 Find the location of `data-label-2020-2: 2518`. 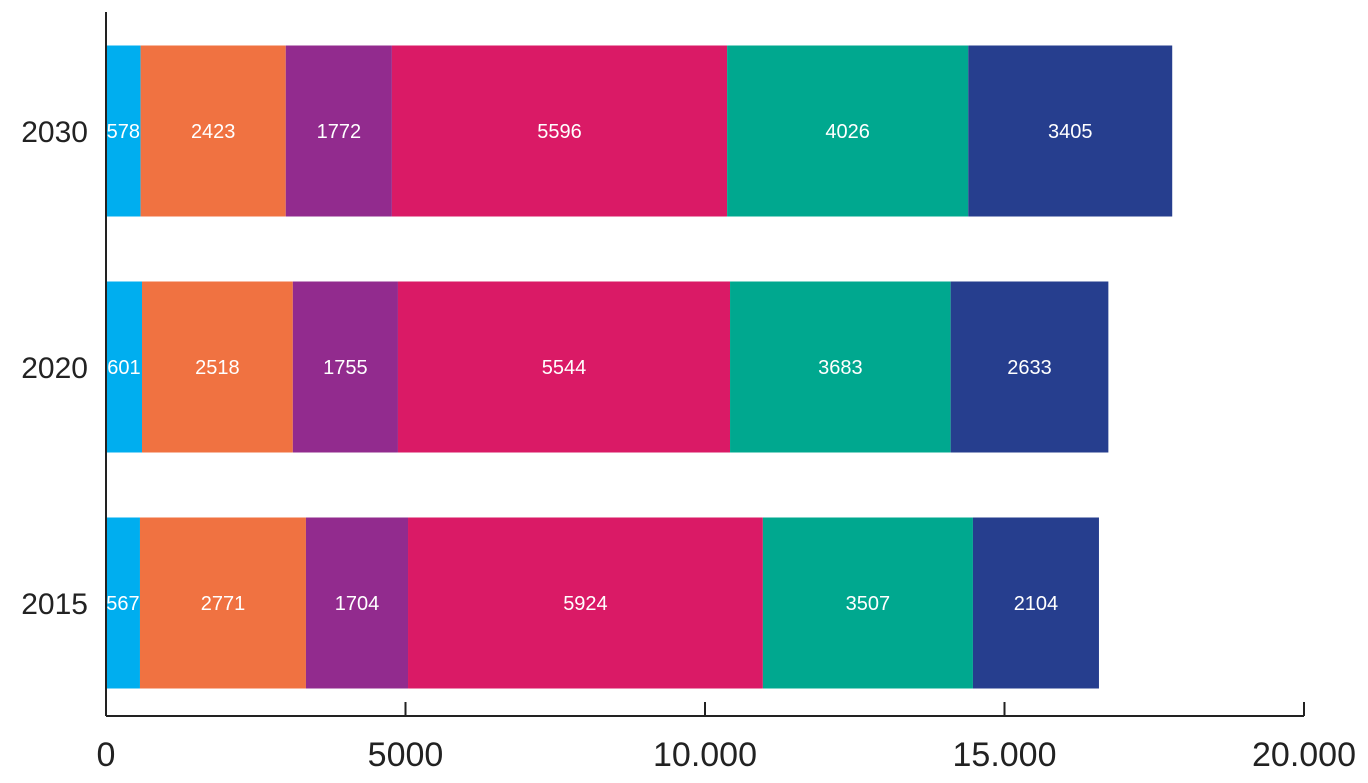

data-label-2020-2: 2518 is located at coordinates (217, 368).